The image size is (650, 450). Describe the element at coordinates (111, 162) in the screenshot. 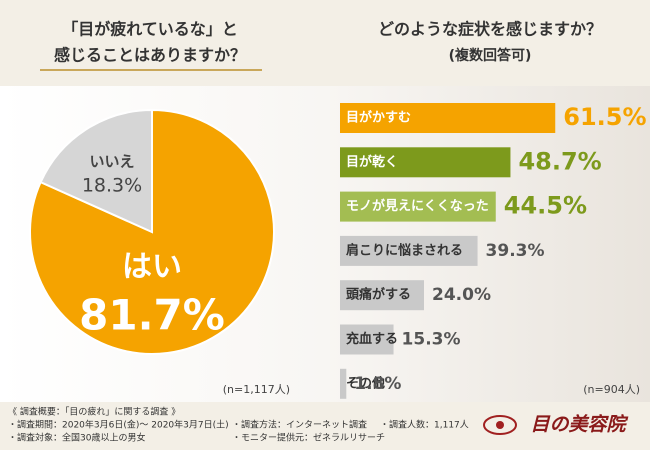

I see `slice-label: いいえ` at that location.